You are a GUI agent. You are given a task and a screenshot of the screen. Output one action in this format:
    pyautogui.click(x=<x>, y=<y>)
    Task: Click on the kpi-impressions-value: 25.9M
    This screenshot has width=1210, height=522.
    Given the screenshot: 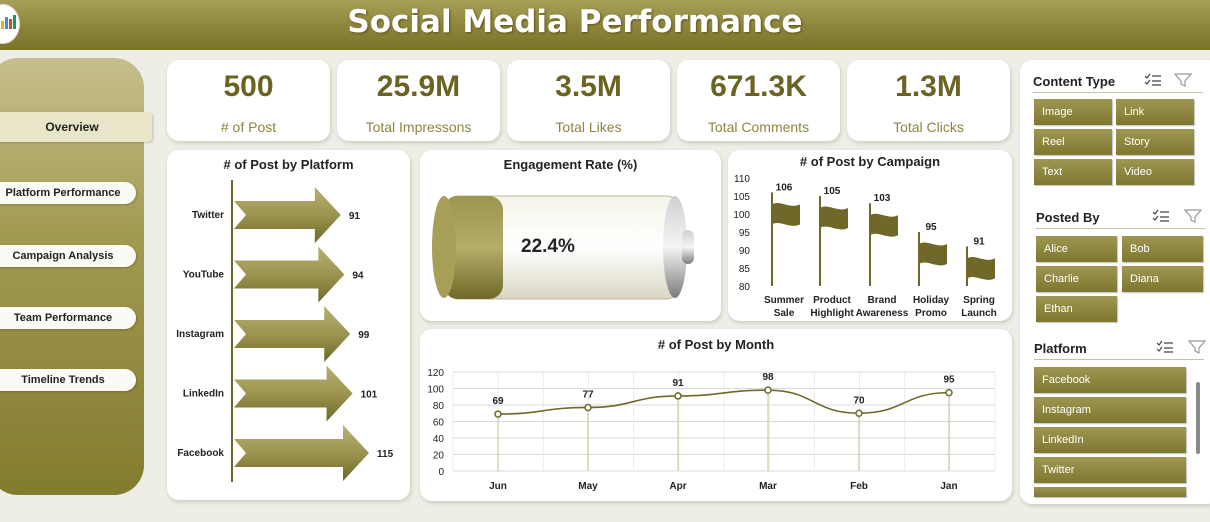 What is the action you would take?
    pyautogui.click(x=418, y=86)
    